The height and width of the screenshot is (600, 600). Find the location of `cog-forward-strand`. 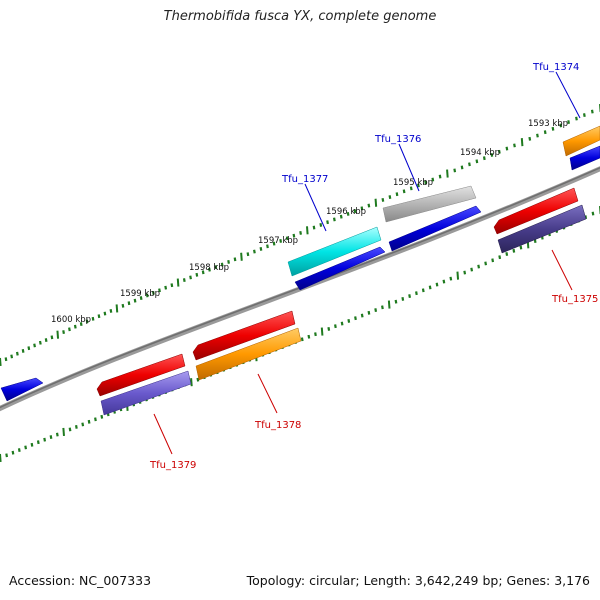

cog-forward-strand is located at coordinates (443, 201).